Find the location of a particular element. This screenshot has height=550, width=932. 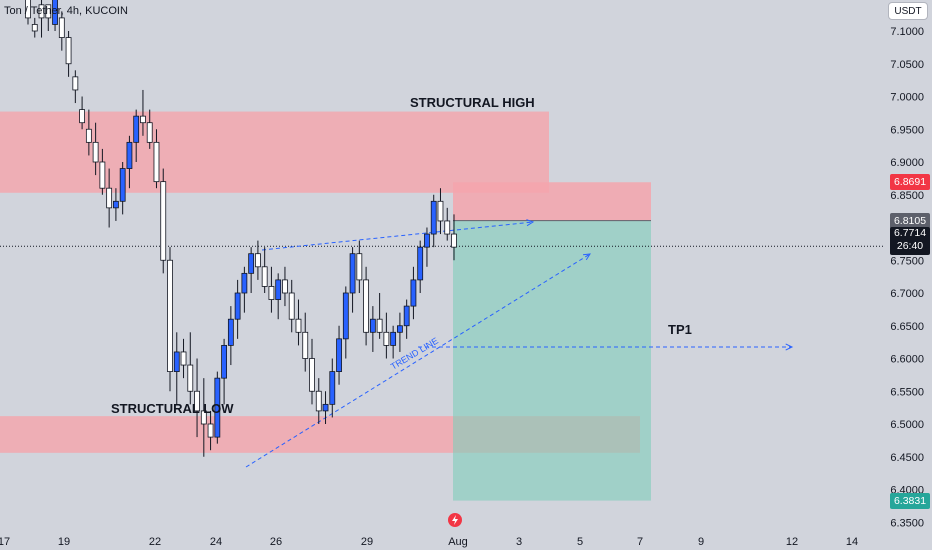

symbol-title: Ton / Tether, 4h, KUCOIN is located at coordinates (66, 11).